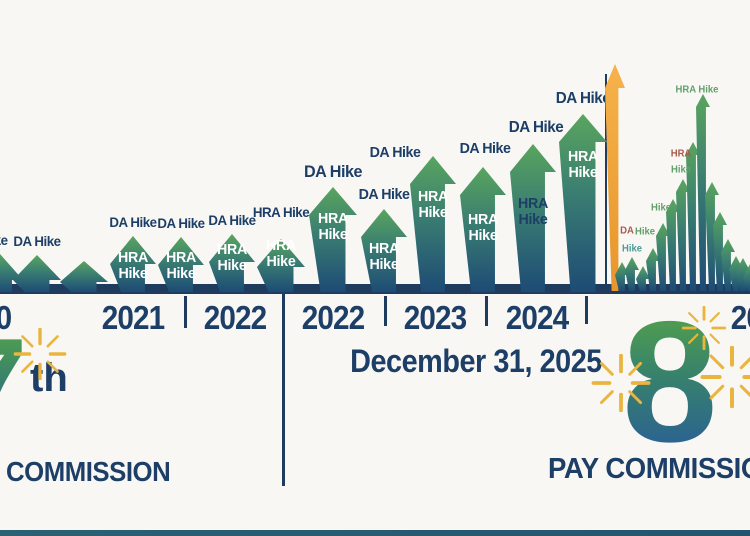 This screenshot has width=750, height=536. What do you see at coordinates (88, 471) in the screenshot?
I see `seventh-commission-label: COMMISSION` at bounding box center [88, 471].